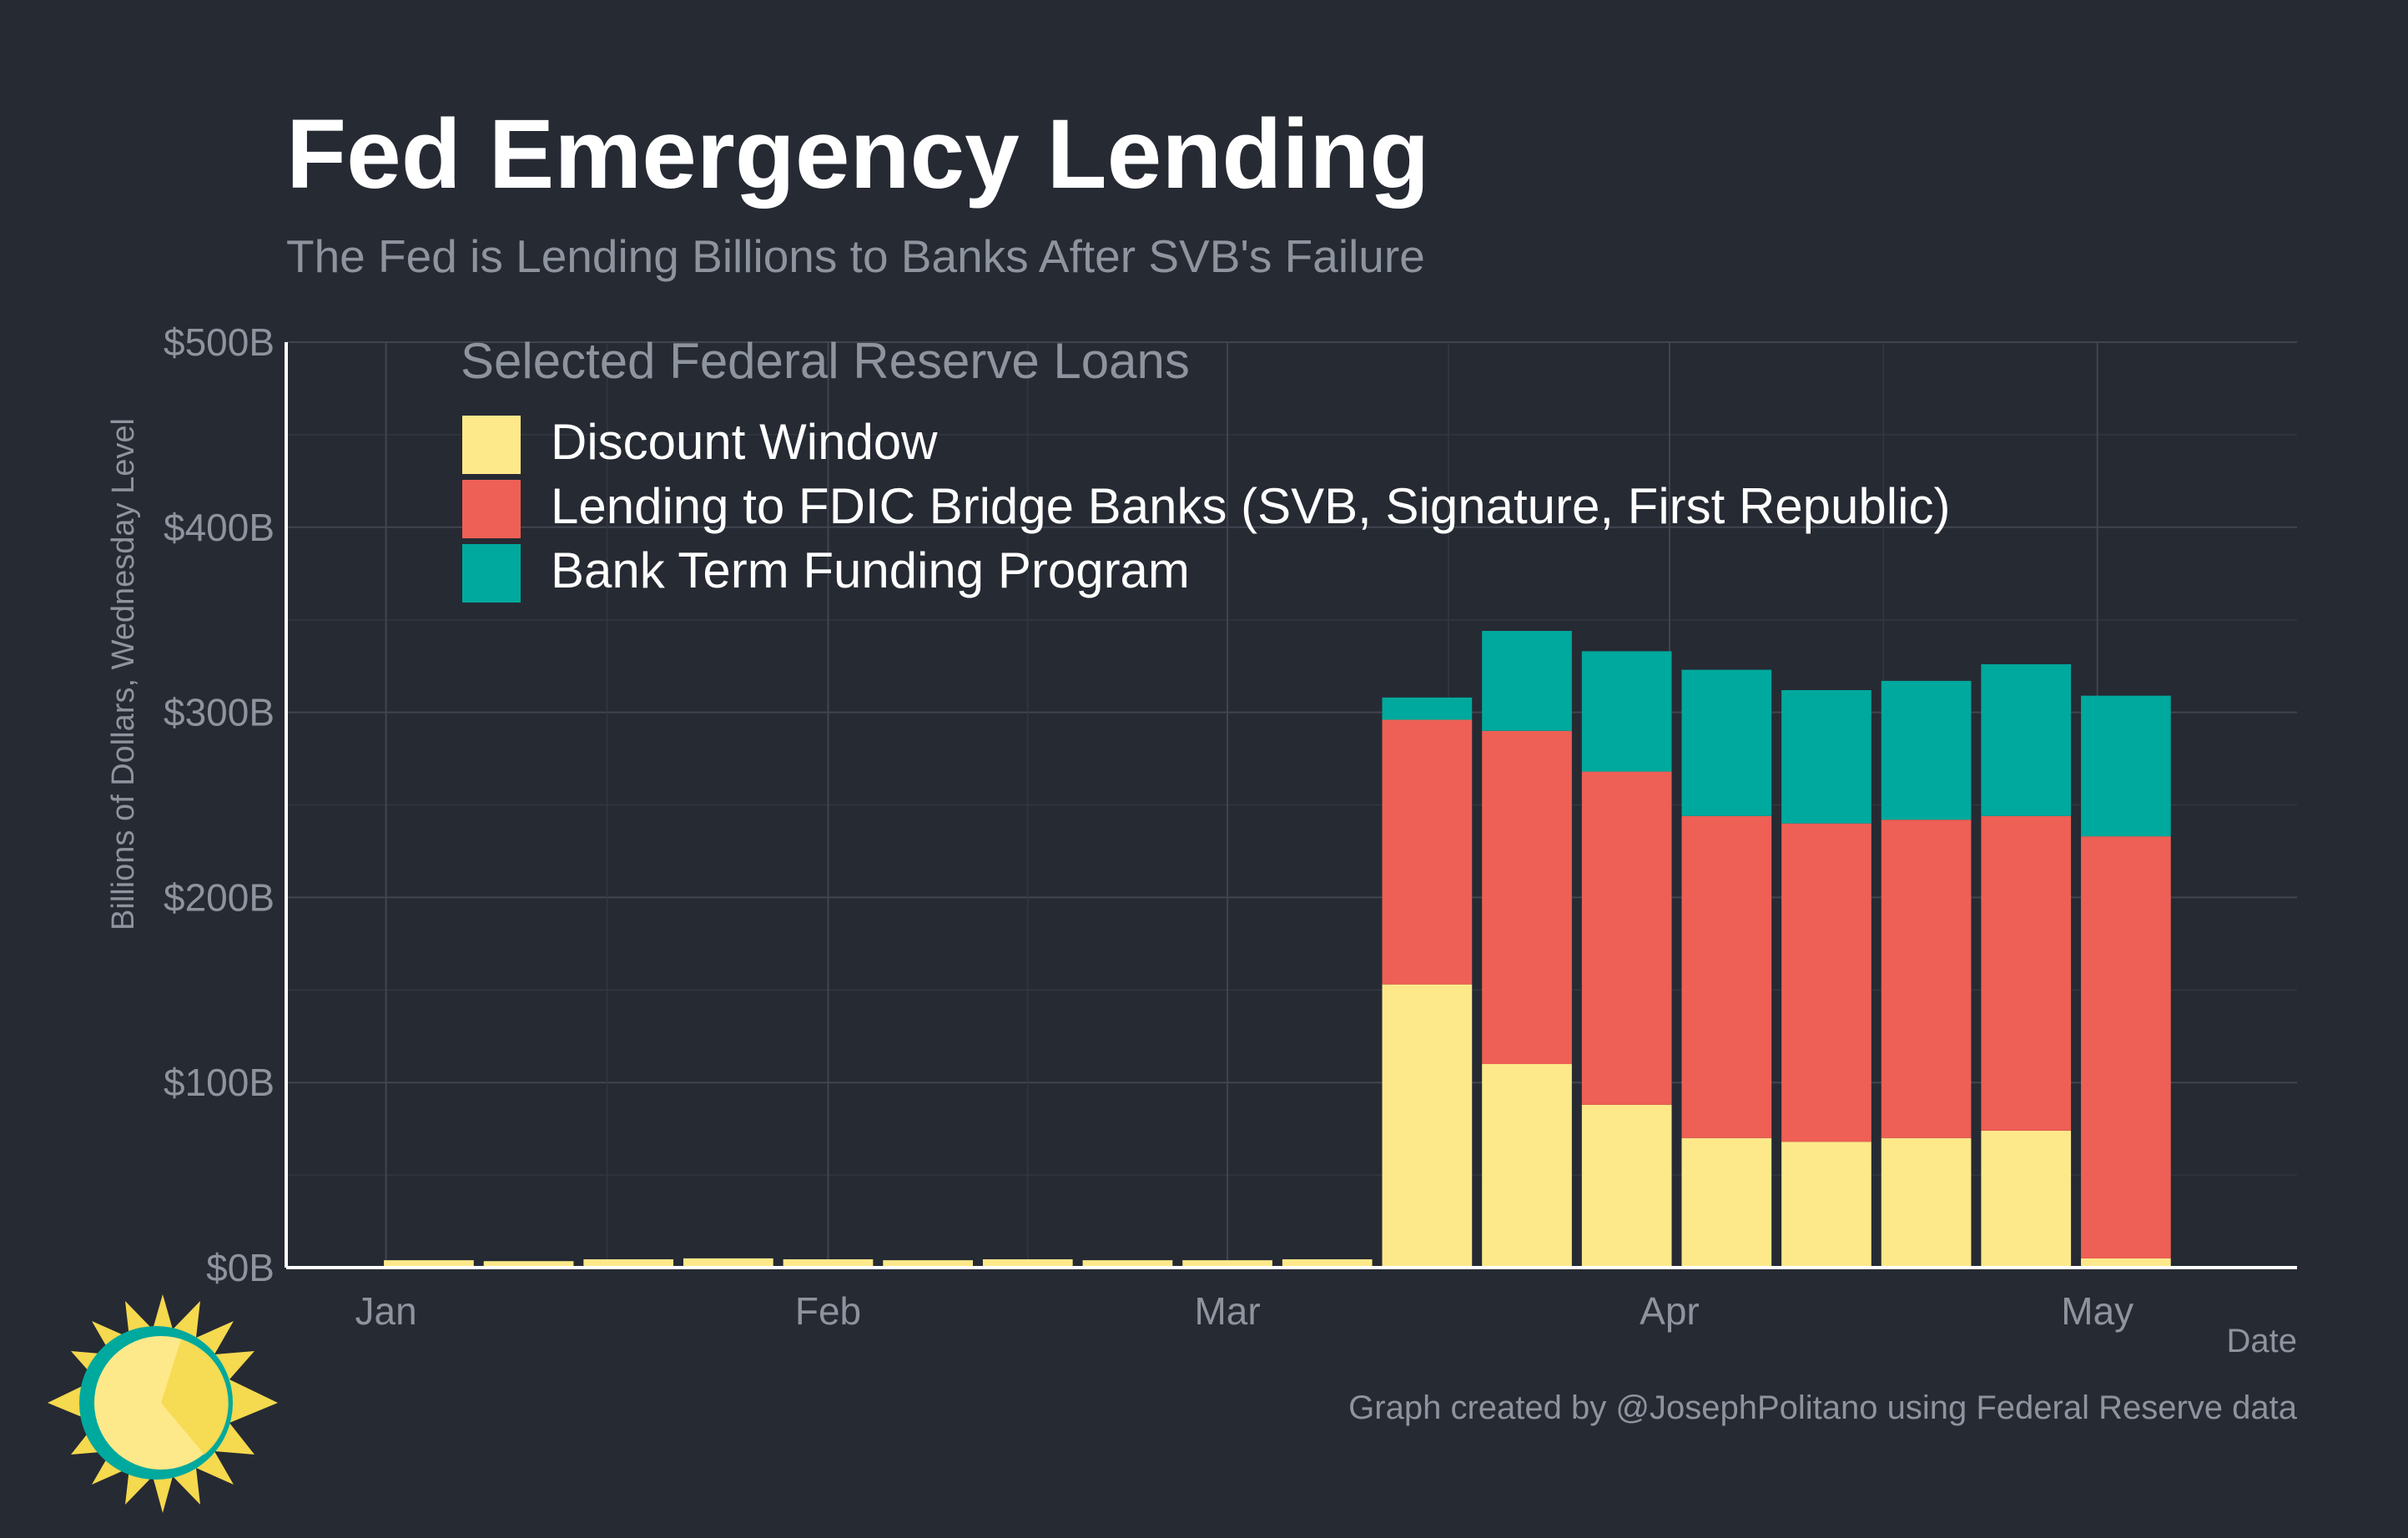 The image size is (2408, 1538). Describe the element at coordinates (744, 442) in the screenshot. I see `legend-label: Discount Window` at that location.